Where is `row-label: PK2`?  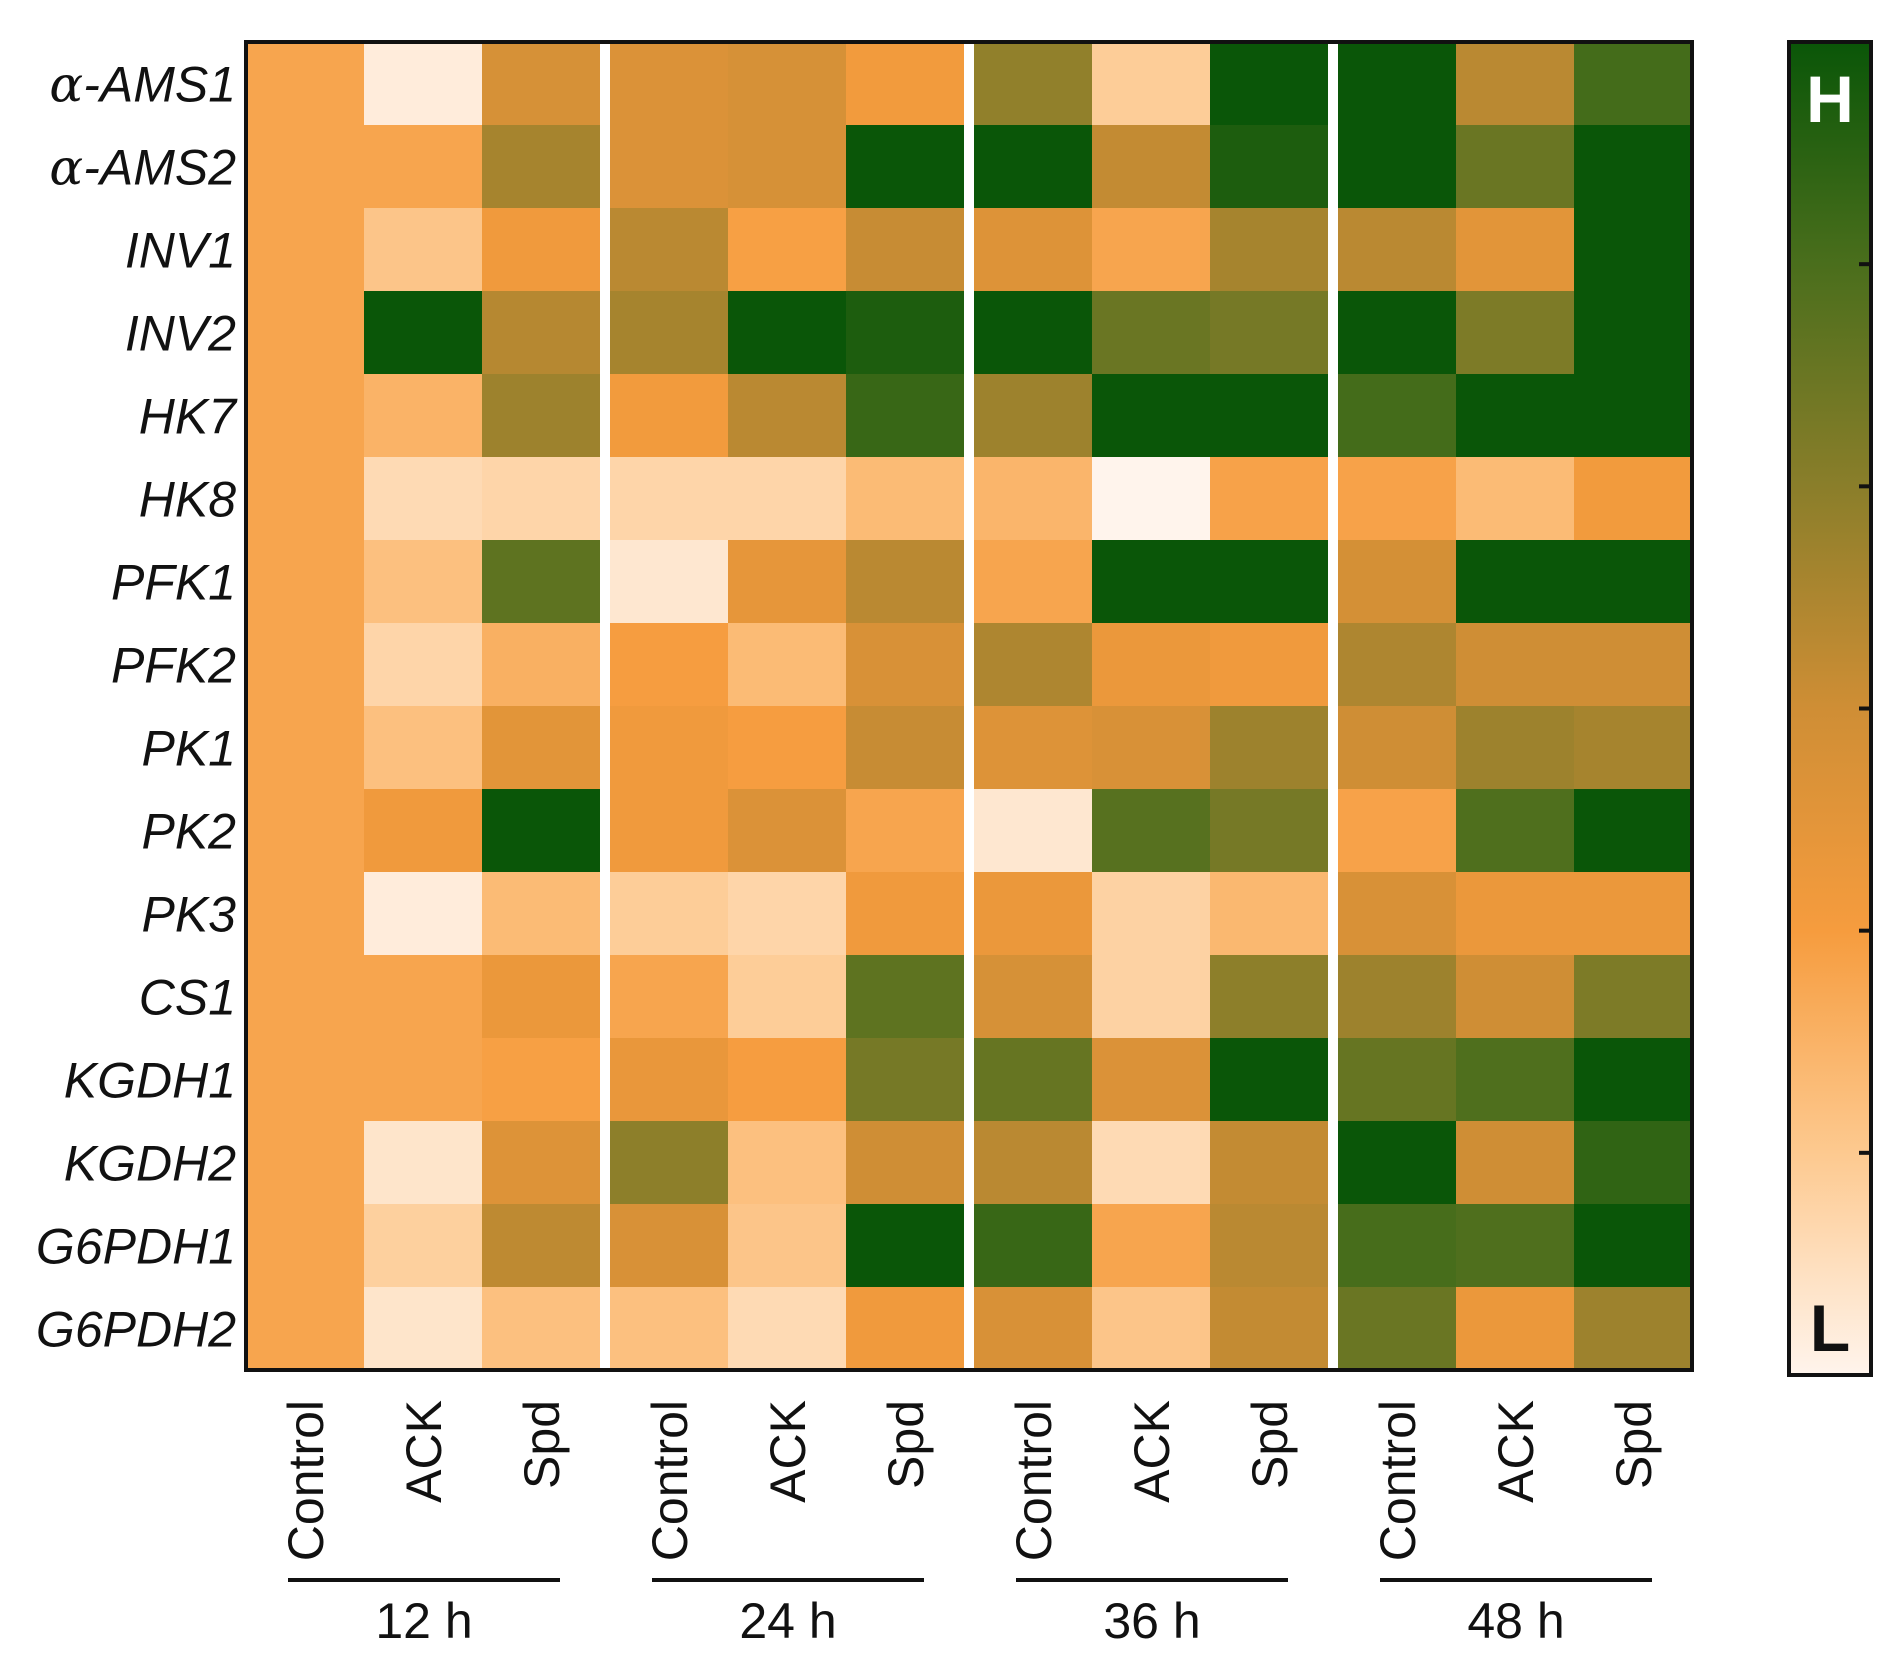
row-label: PK2 is located at coordinates (188, 832).